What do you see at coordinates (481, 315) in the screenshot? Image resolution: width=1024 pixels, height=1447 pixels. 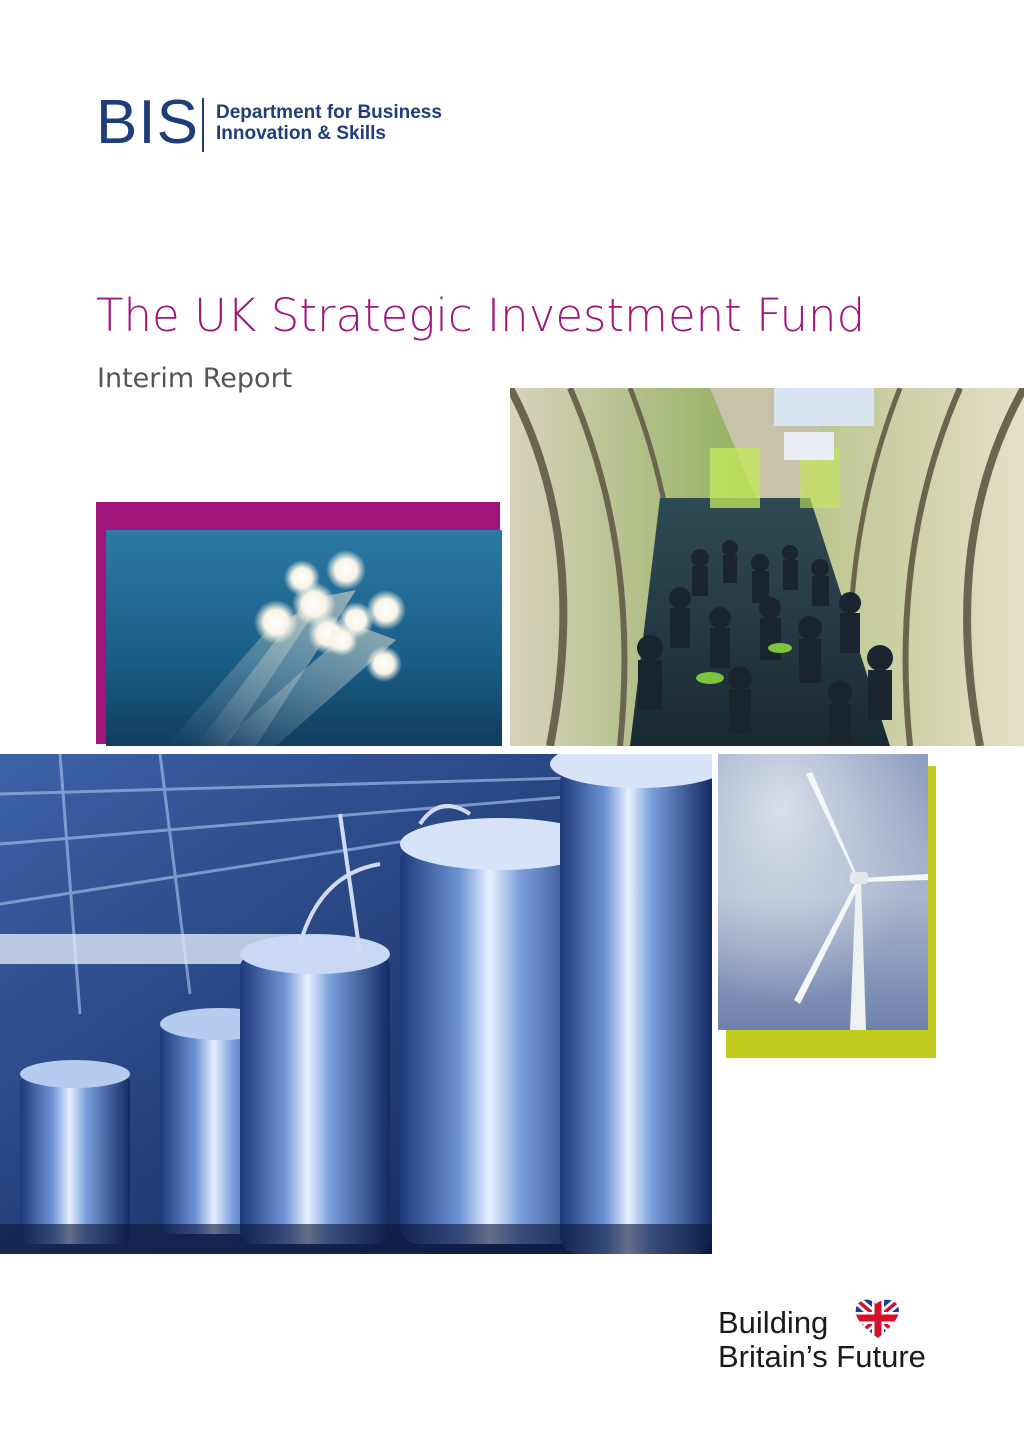 I see `report-title: The UK Strategic Investment Fund` at bounding box center [481, 315].